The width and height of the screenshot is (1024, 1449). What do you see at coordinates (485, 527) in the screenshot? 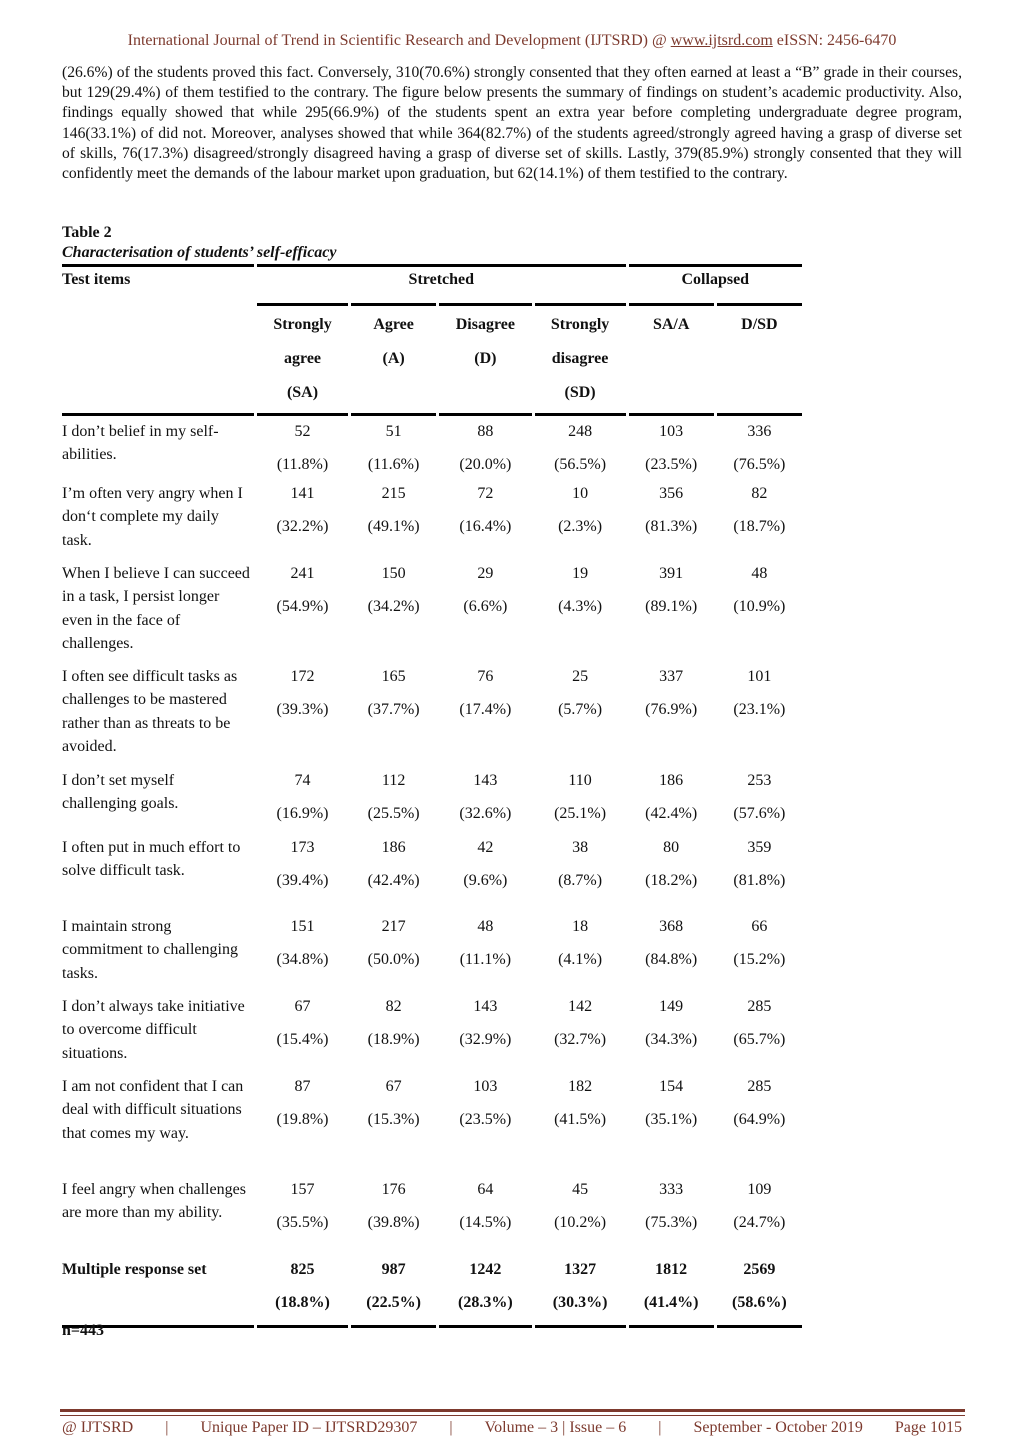
I see `percent: (16.4%)` at bounding box center [485, 527].